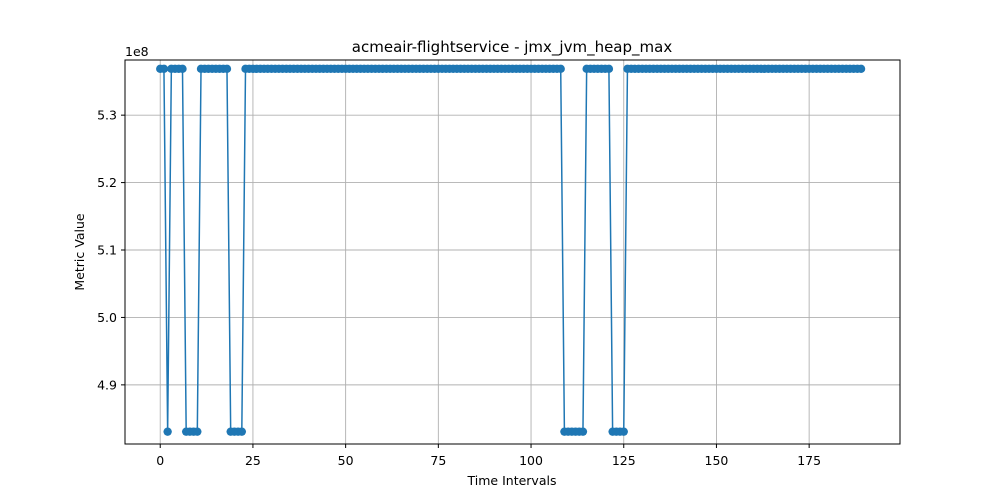 The width and height of the screenshot is (1000, 500). What do you see at coordinates (107, 250) in the screenshot?
I see `y-tick-label: 5.1` at bounding box center [107, 250].